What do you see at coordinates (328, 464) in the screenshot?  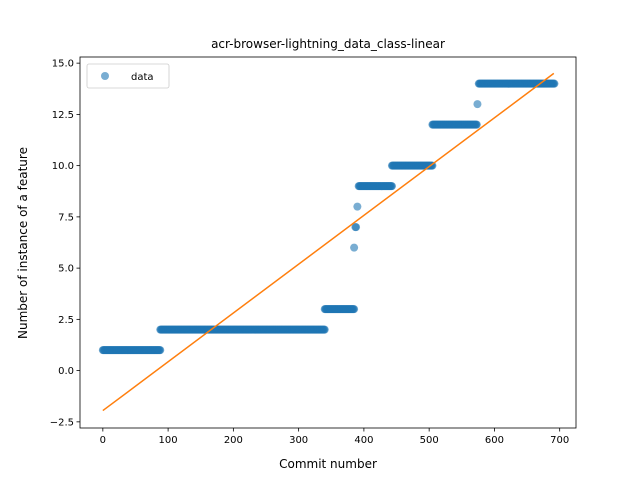 I see `x-axis-label: Commit number` at bounding box center [328, 464].